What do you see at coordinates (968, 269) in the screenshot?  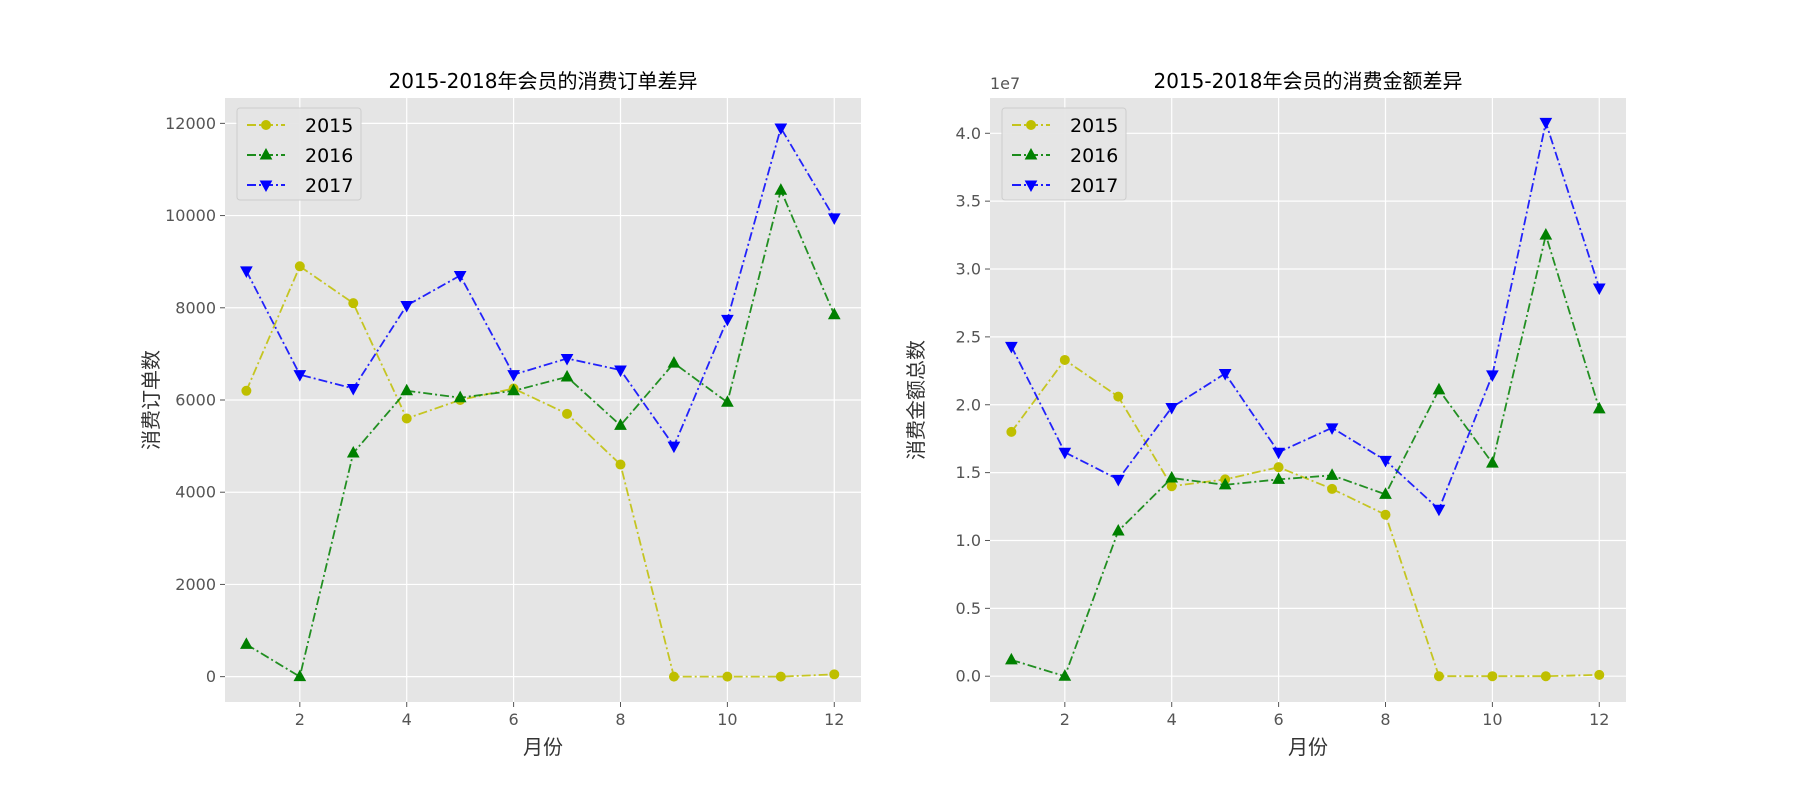 I see `y-tick-label: 3.0` at bounding box center [968, 269].